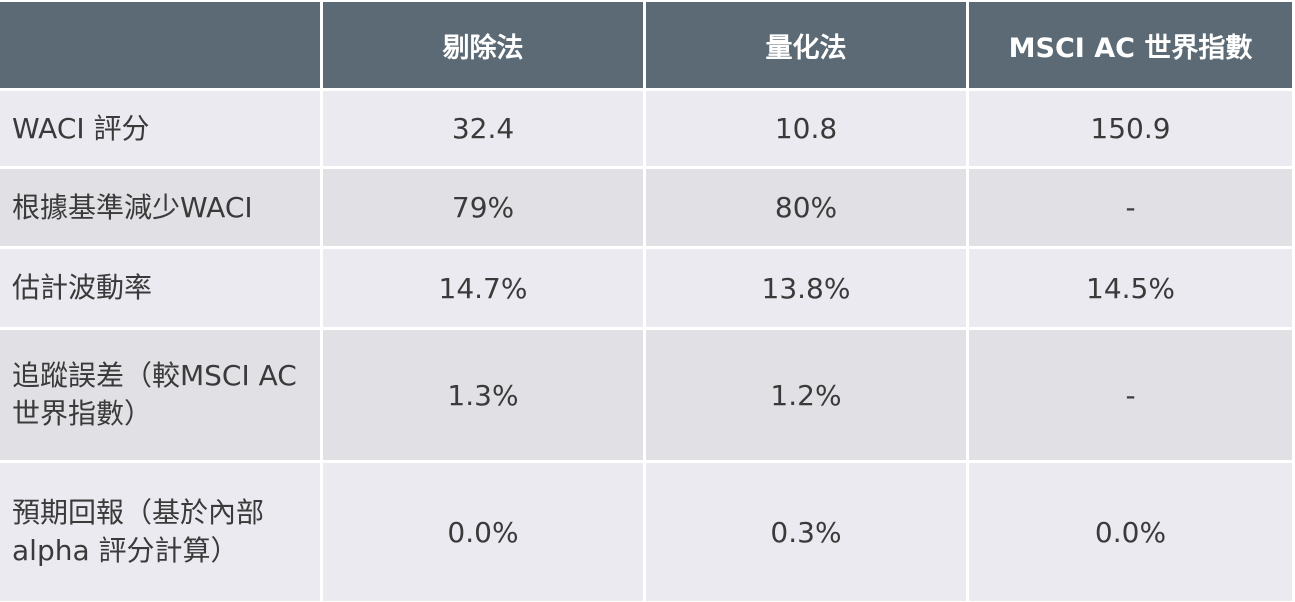 This screenshot has height=602, width=1295. I want to click on table-cell: 13.8%, so click(806, 288).